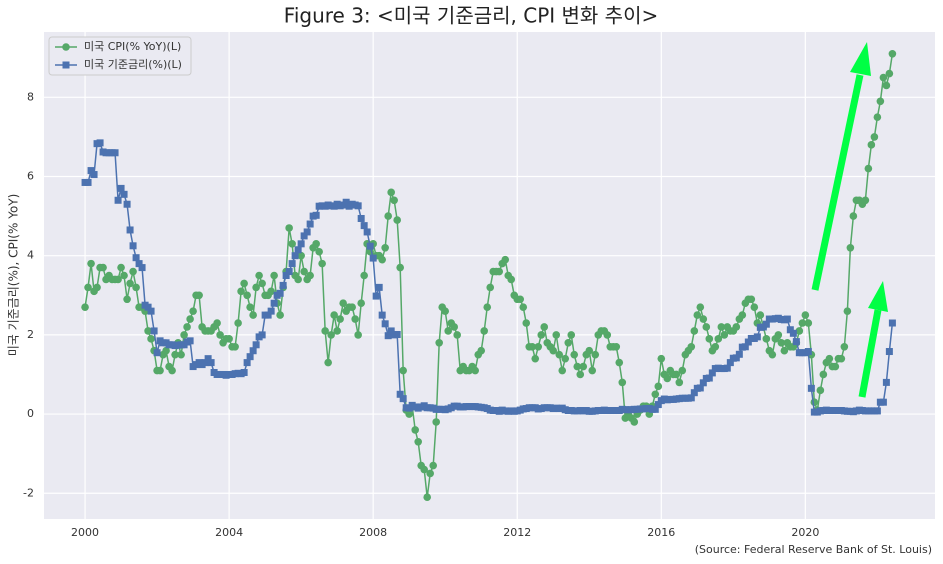  What do you see at coordinates (120, 56) in the screenshot?
I see `legend: 미국 CPI(% YoY)(L) 미국 기준금리(%)(L)` at bounding box center [120, 56].